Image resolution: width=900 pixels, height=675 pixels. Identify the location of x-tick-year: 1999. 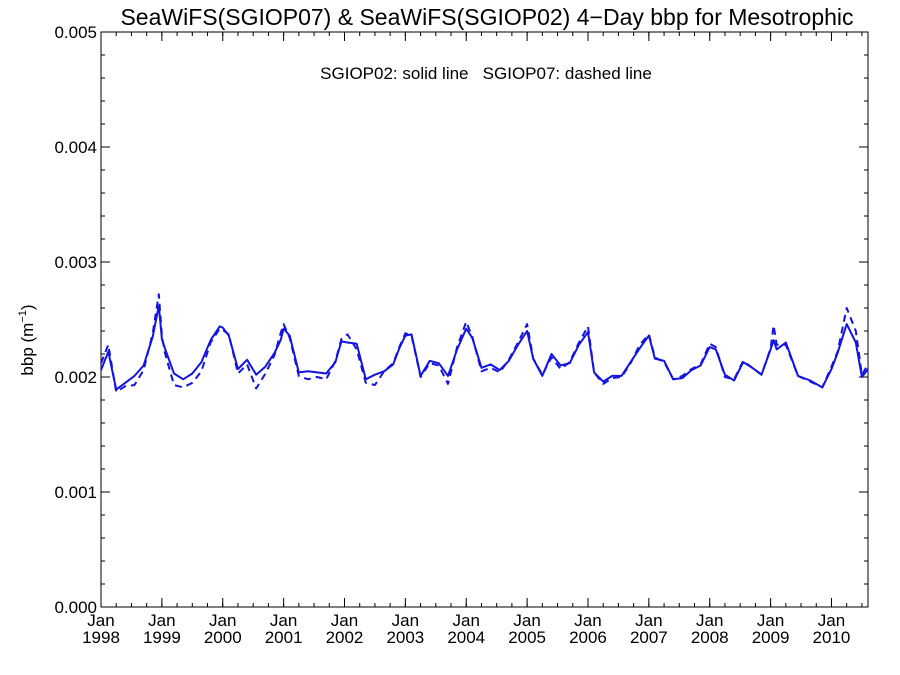
(162, 637).